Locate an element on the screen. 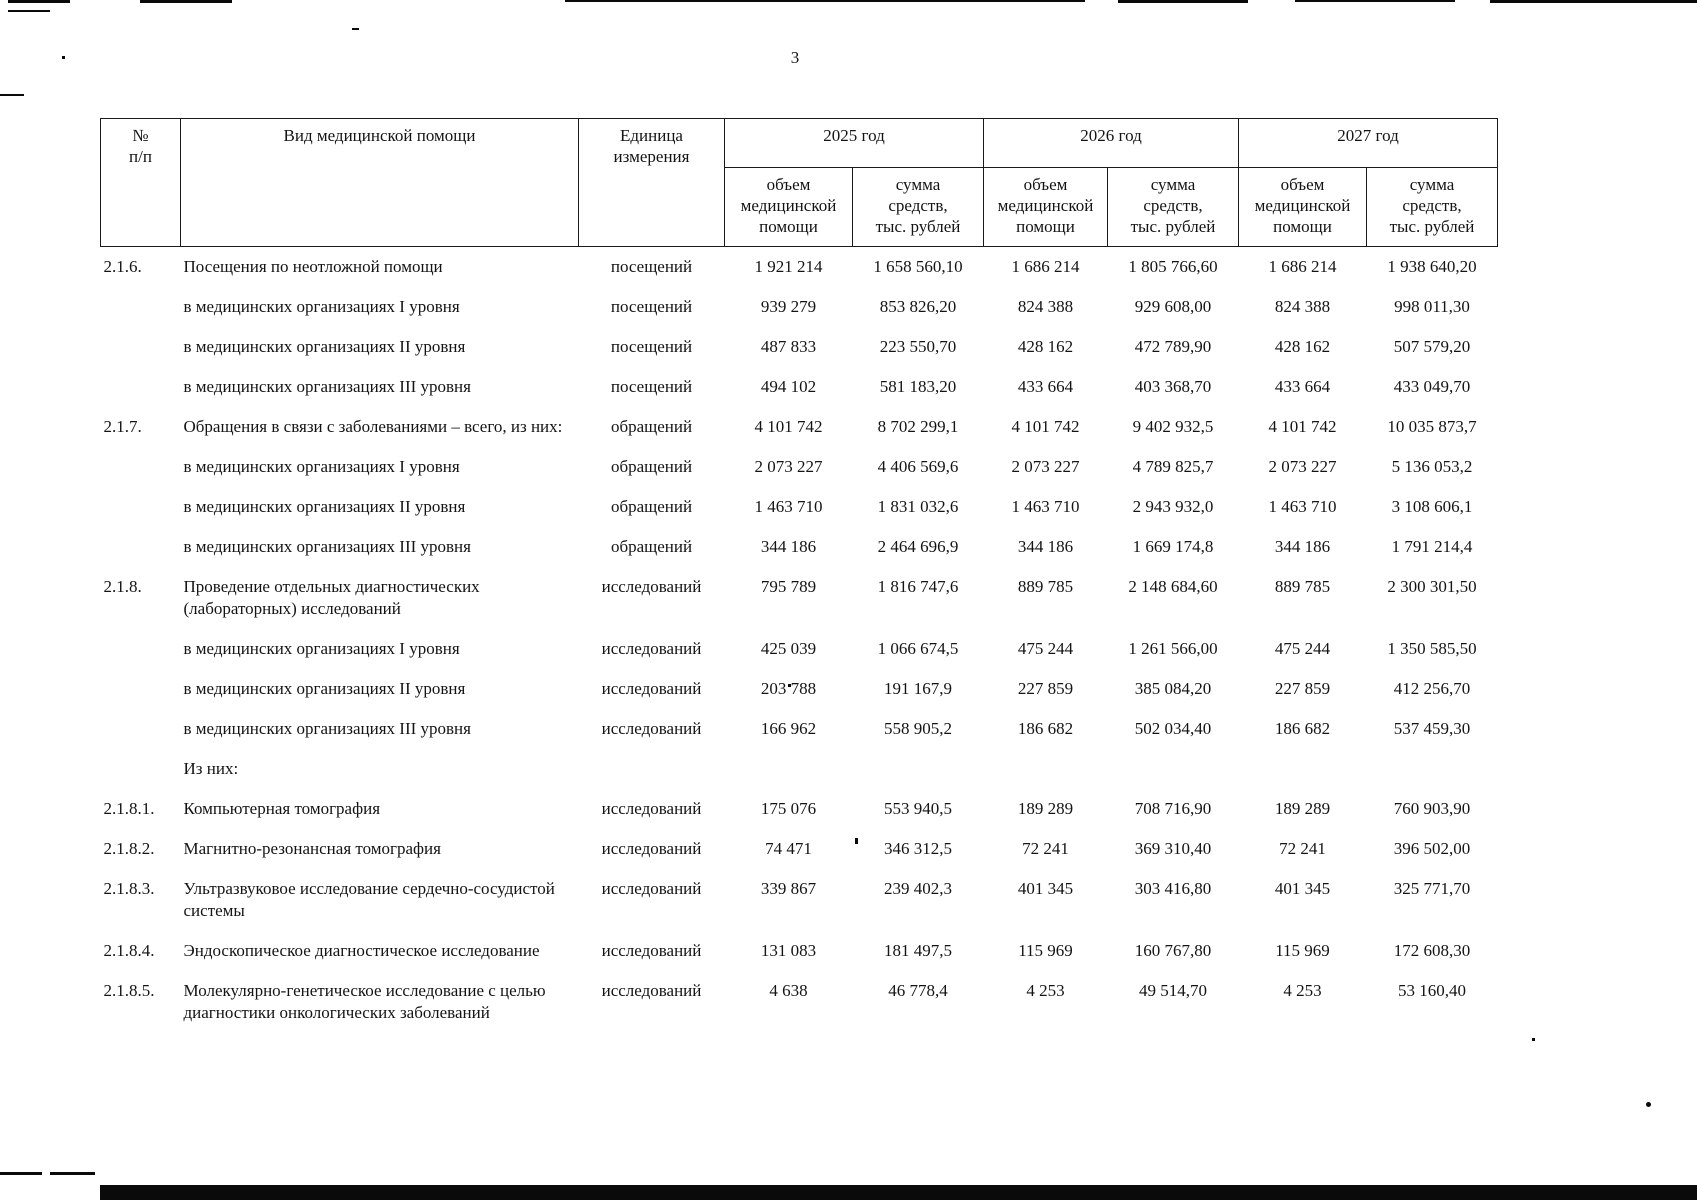  value-2025-volume: 74 471 is located at coordinates (788, 848).